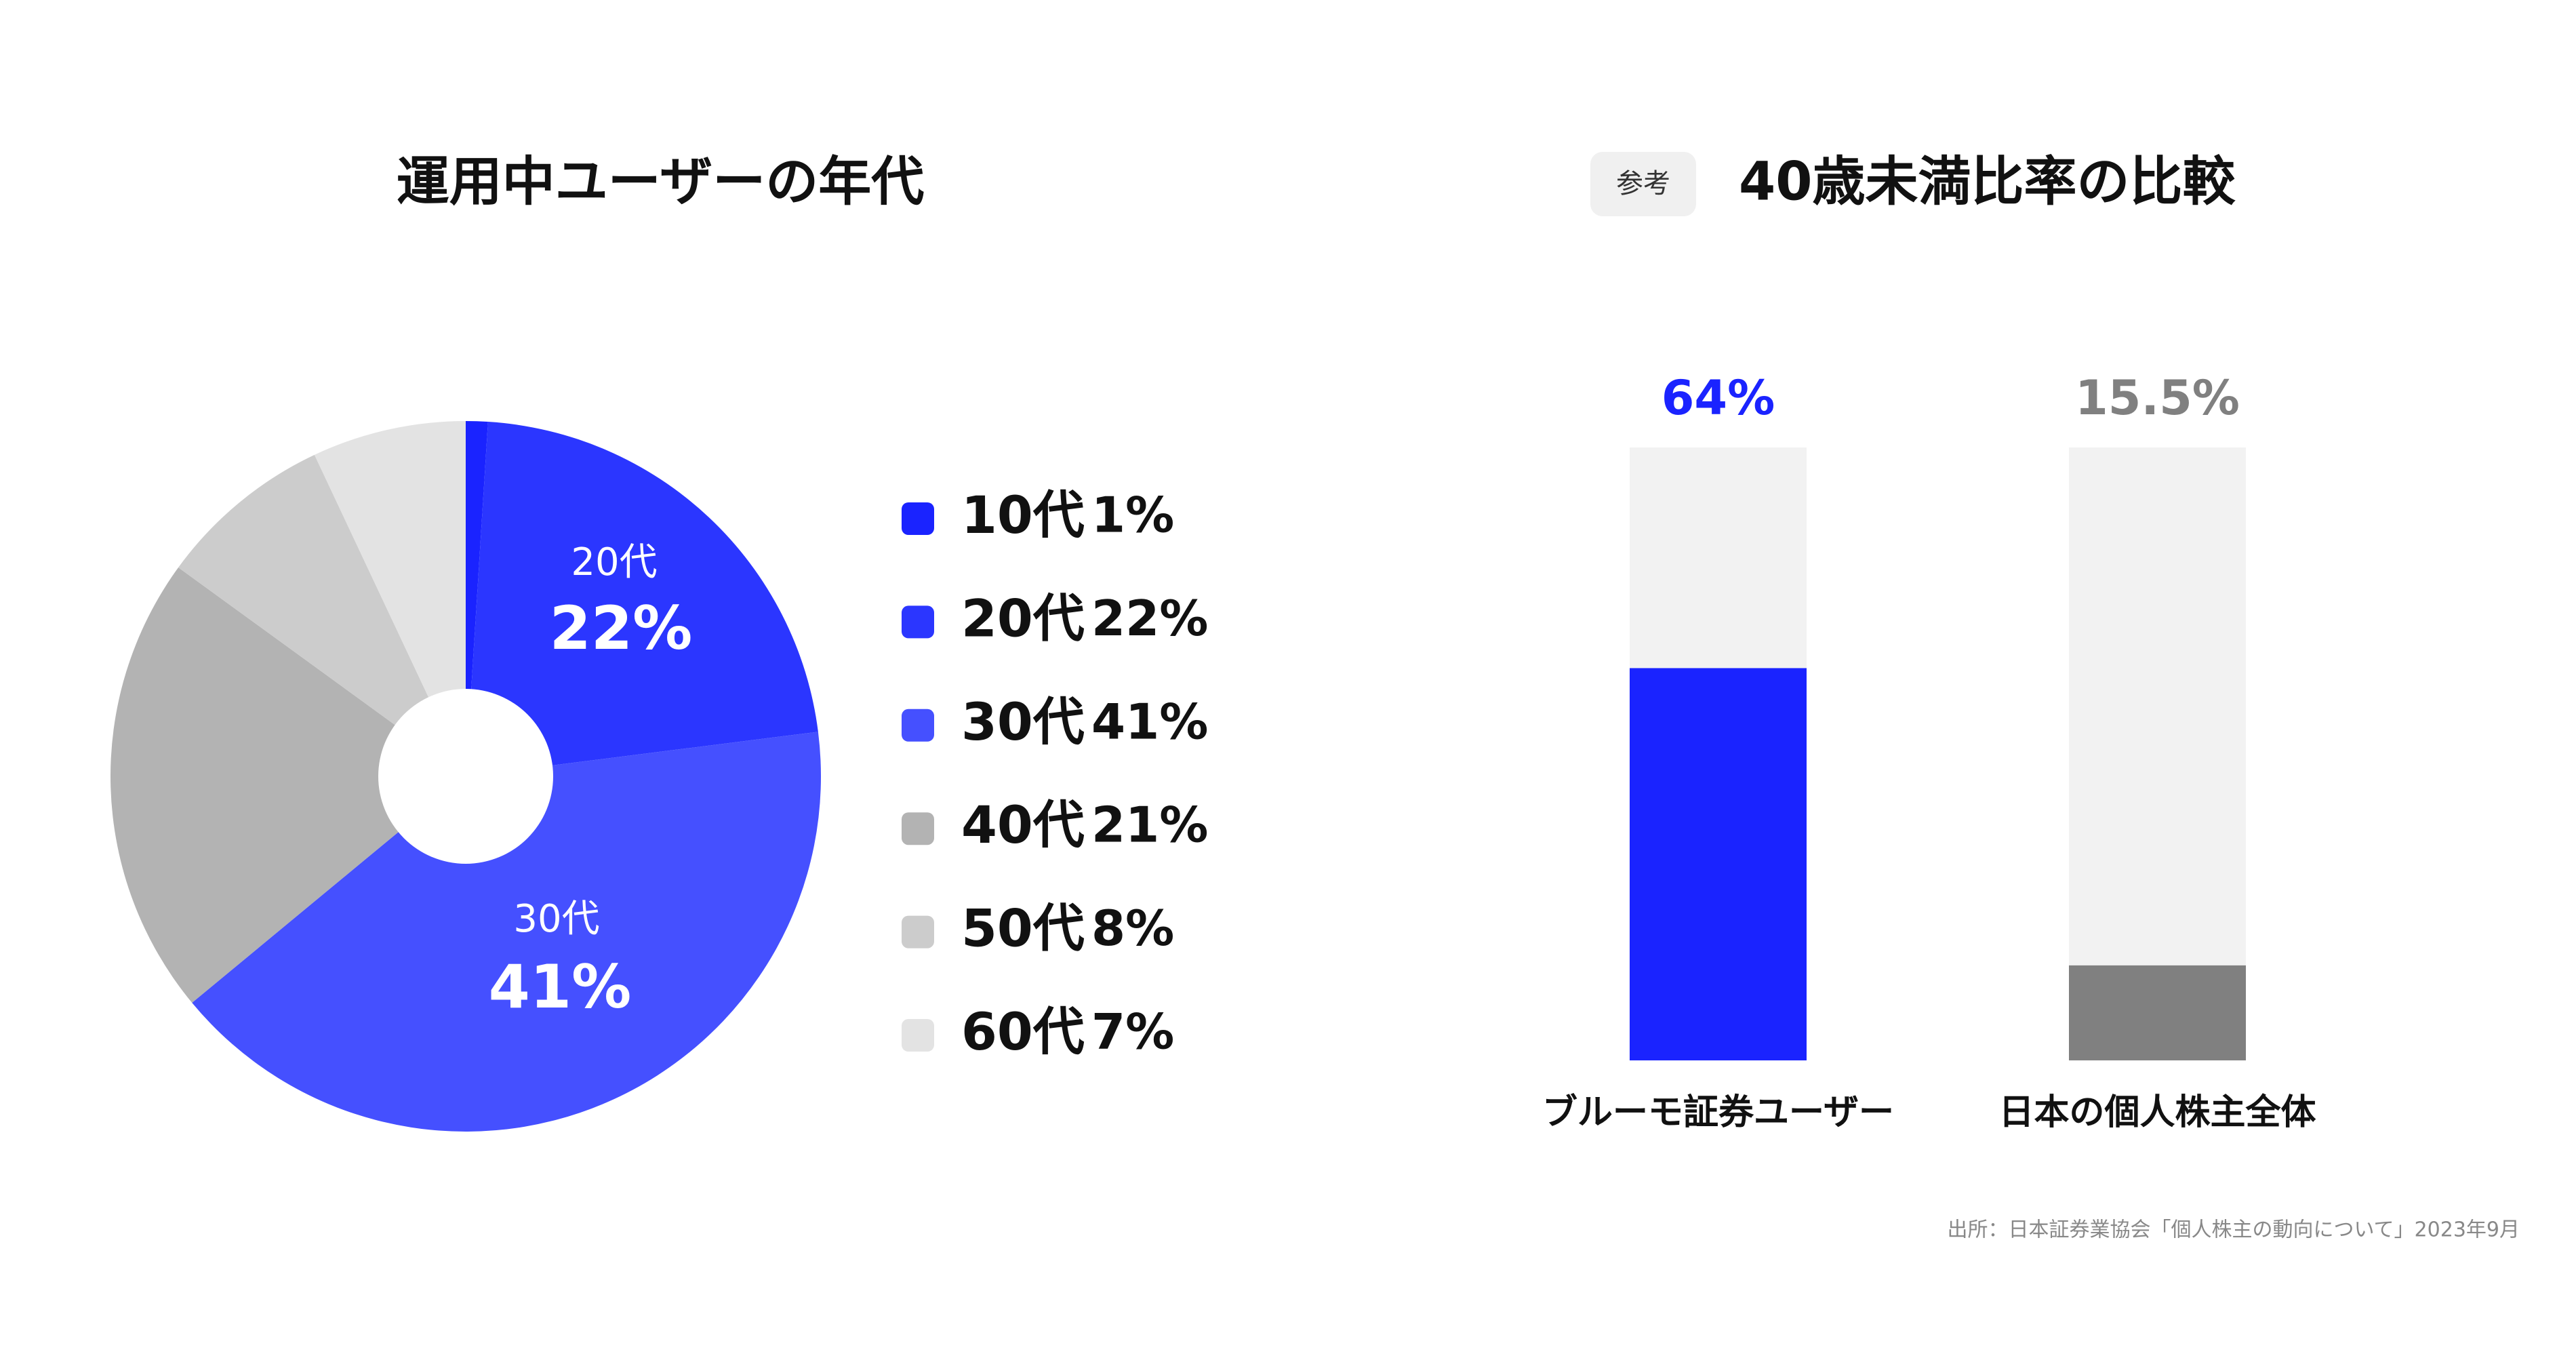 The image size is (2576, 1356). What do you see at coordinates (560, 987) in the screenshot?
I see `slice-value: 41%` at bounding box center [560, 987].